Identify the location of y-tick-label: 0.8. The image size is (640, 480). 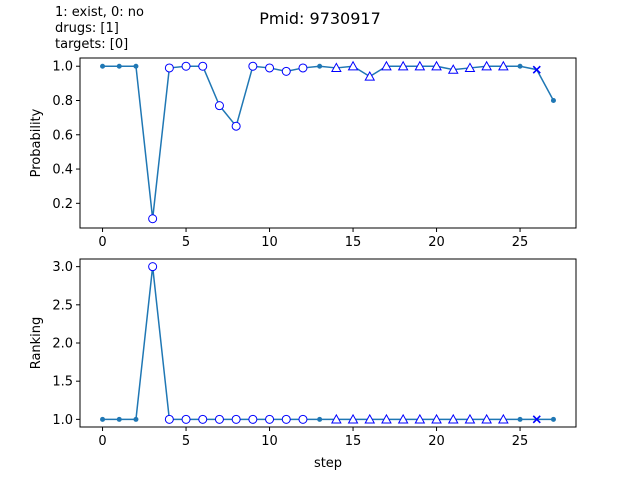
(62, 101).